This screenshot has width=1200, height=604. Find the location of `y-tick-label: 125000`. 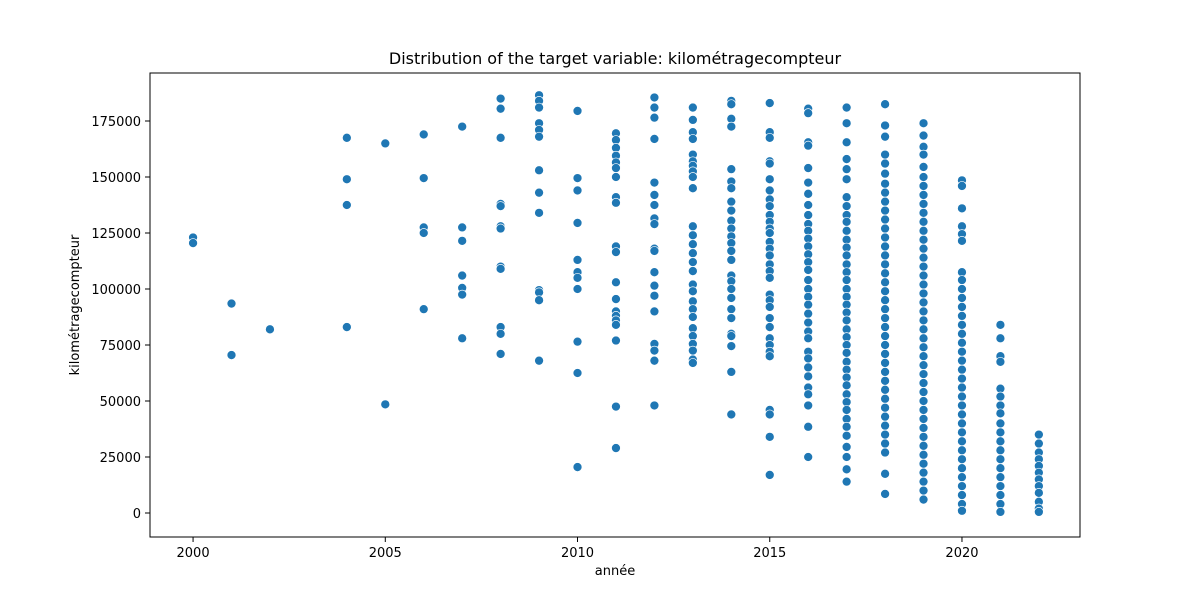

y-tick-label: 125000 is located at coordinates (116, 234).